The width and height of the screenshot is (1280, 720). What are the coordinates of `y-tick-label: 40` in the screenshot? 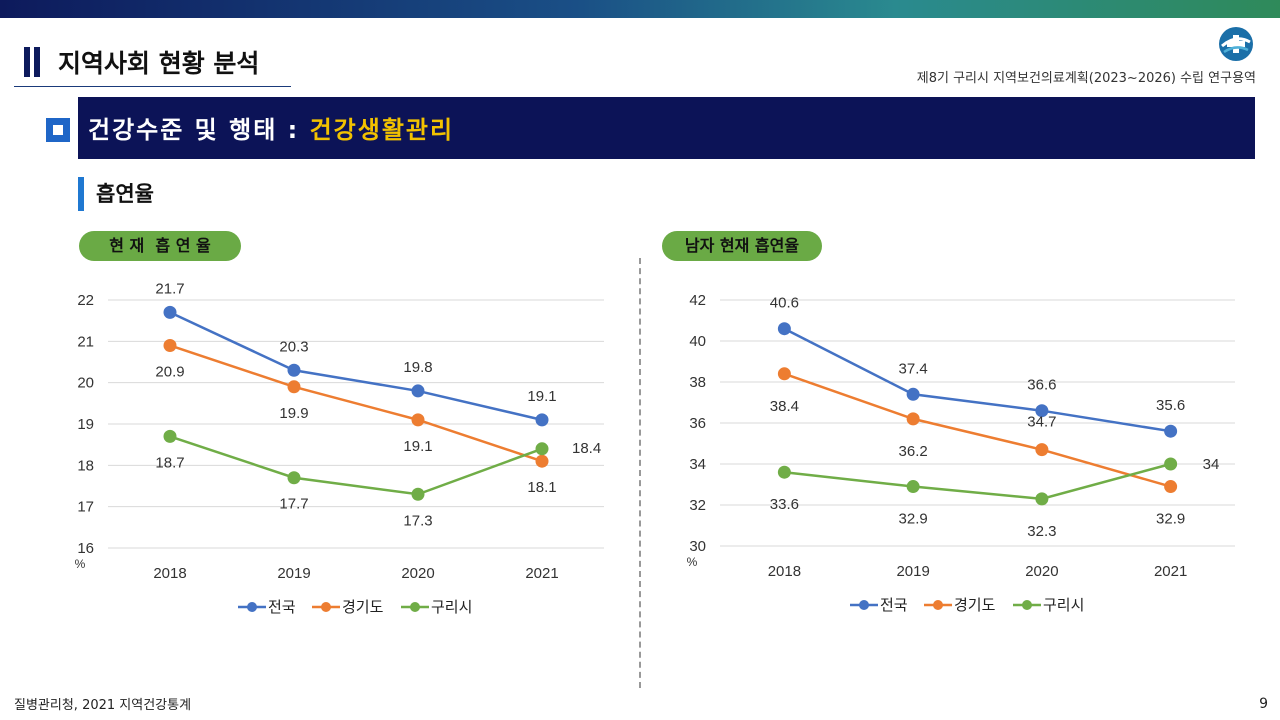 It's located at (697, 341).